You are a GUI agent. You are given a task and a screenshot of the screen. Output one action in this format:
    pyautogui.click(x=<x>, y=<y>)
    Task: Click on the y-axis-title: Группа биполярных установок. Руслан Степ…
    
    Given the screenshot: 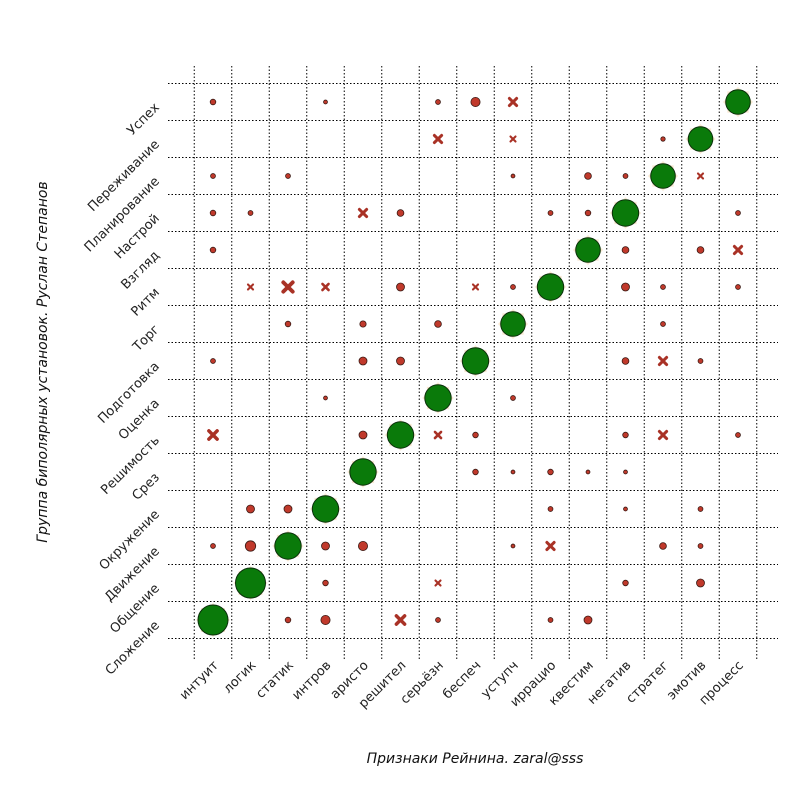 What is the action you would take?
    pyautogui.click(x=43, y=361)
    